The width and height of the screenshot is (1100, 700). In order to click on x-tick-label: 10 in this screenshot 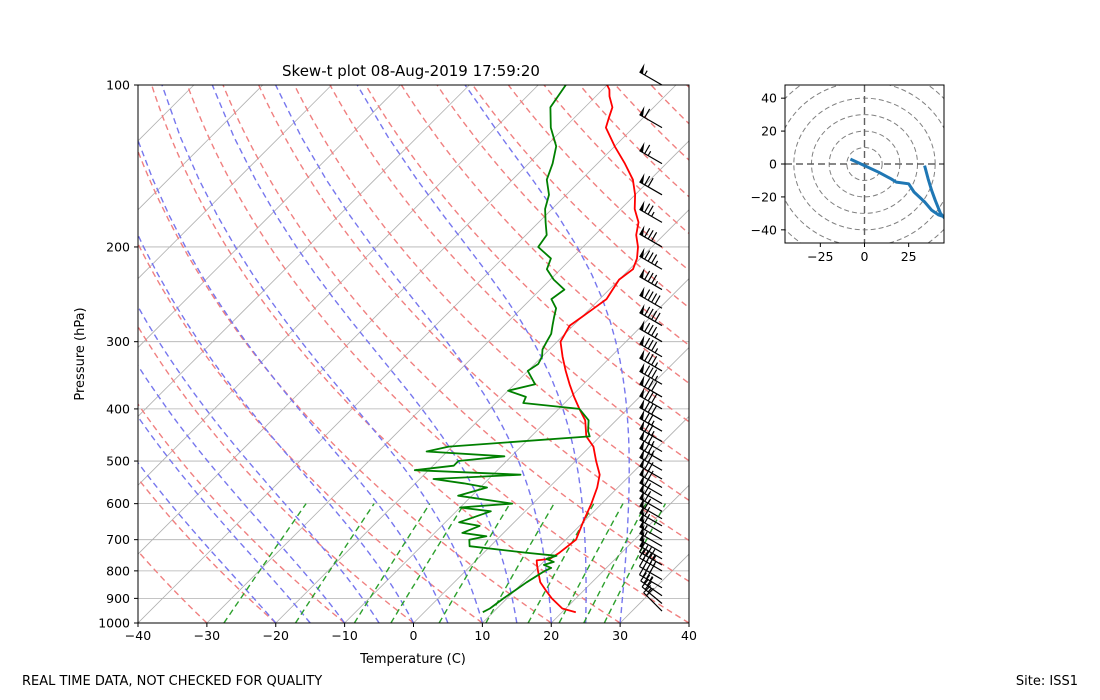, I will do `click(482, 635)`.